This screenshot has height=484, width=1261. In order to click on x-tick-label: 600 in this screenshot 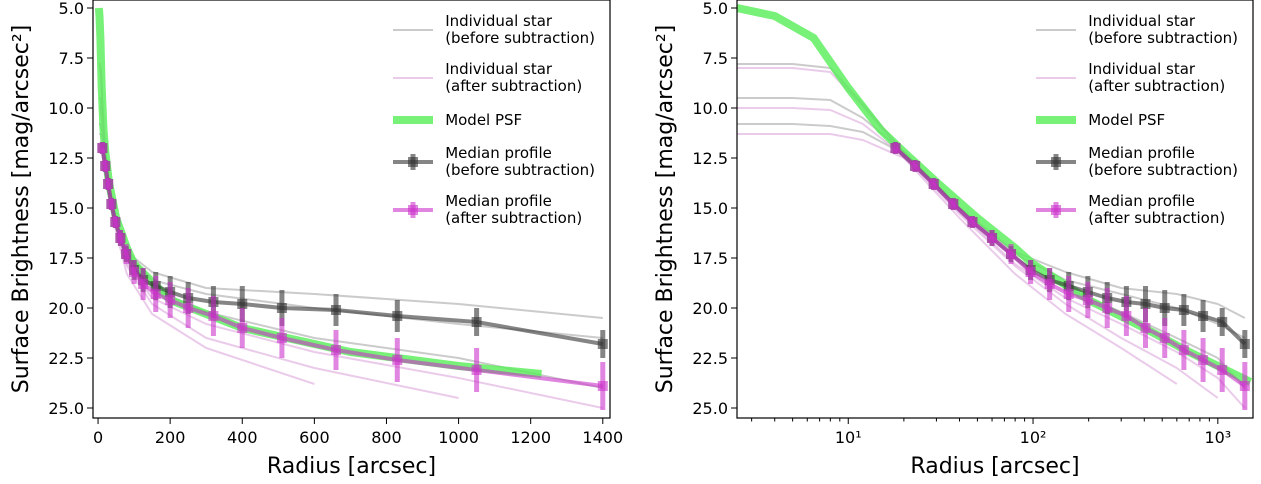, I will do `click(314, 437)`.